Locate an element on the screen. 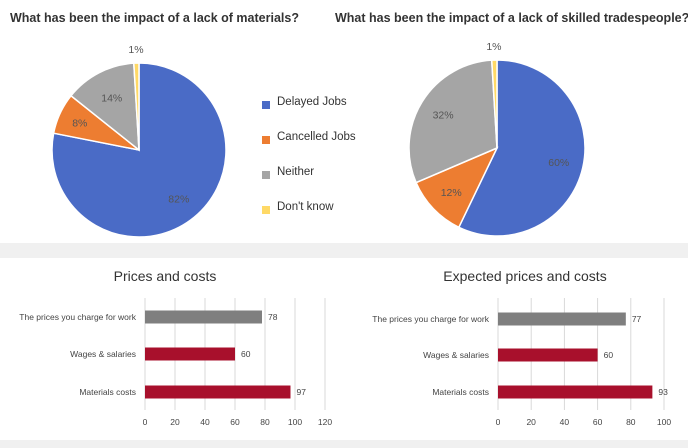  pie-1-slice-delayed is located at coordinates (139, 150).